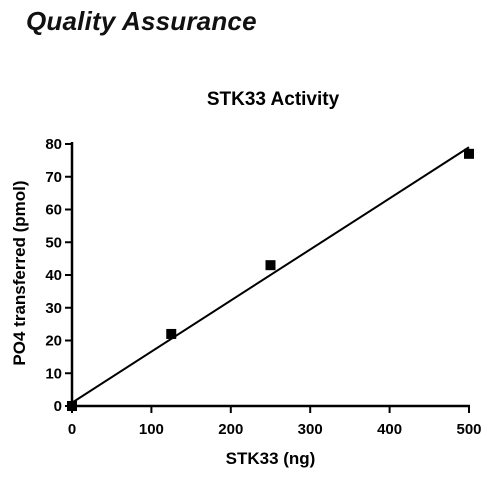 This screenshot has height=480, width=491. What do you see at coordinates (141, 21) in the screenshot?
I see `page-heading: Quality Assurance` at bounding box center [141, 21].